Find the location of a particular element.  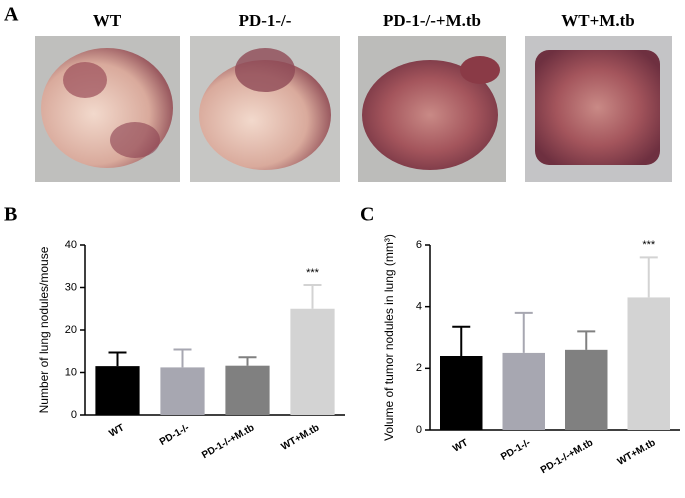

photo-label: PD-1-/-+M.tb is located at coordinates (432, 20).